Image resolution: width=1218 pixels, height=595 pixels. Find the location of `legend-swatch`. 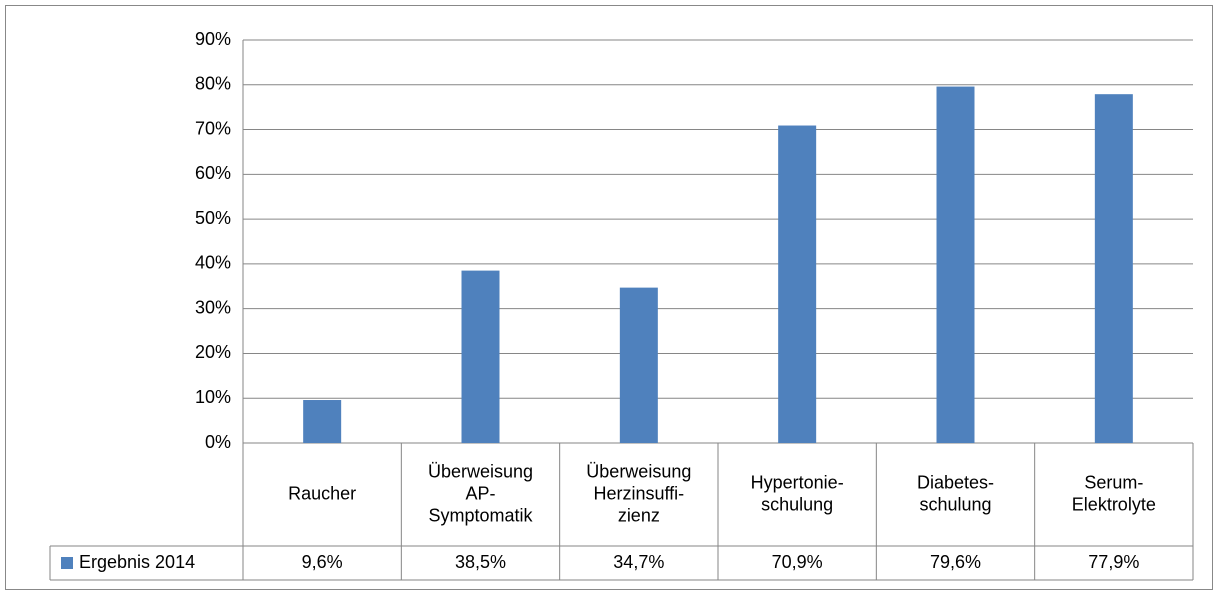

legend-swatch is located at coordinates (67, 563).